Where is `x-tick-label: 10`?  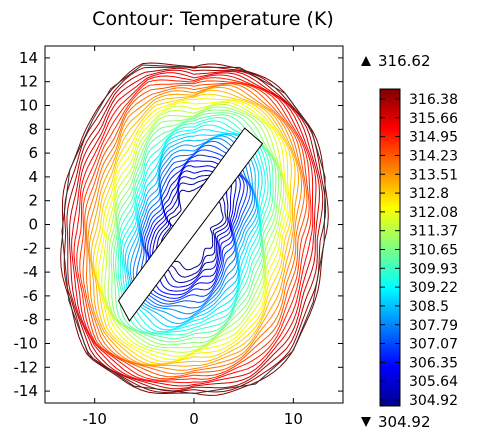 x-tick-label: 10 is located at coordinates (293, 419).